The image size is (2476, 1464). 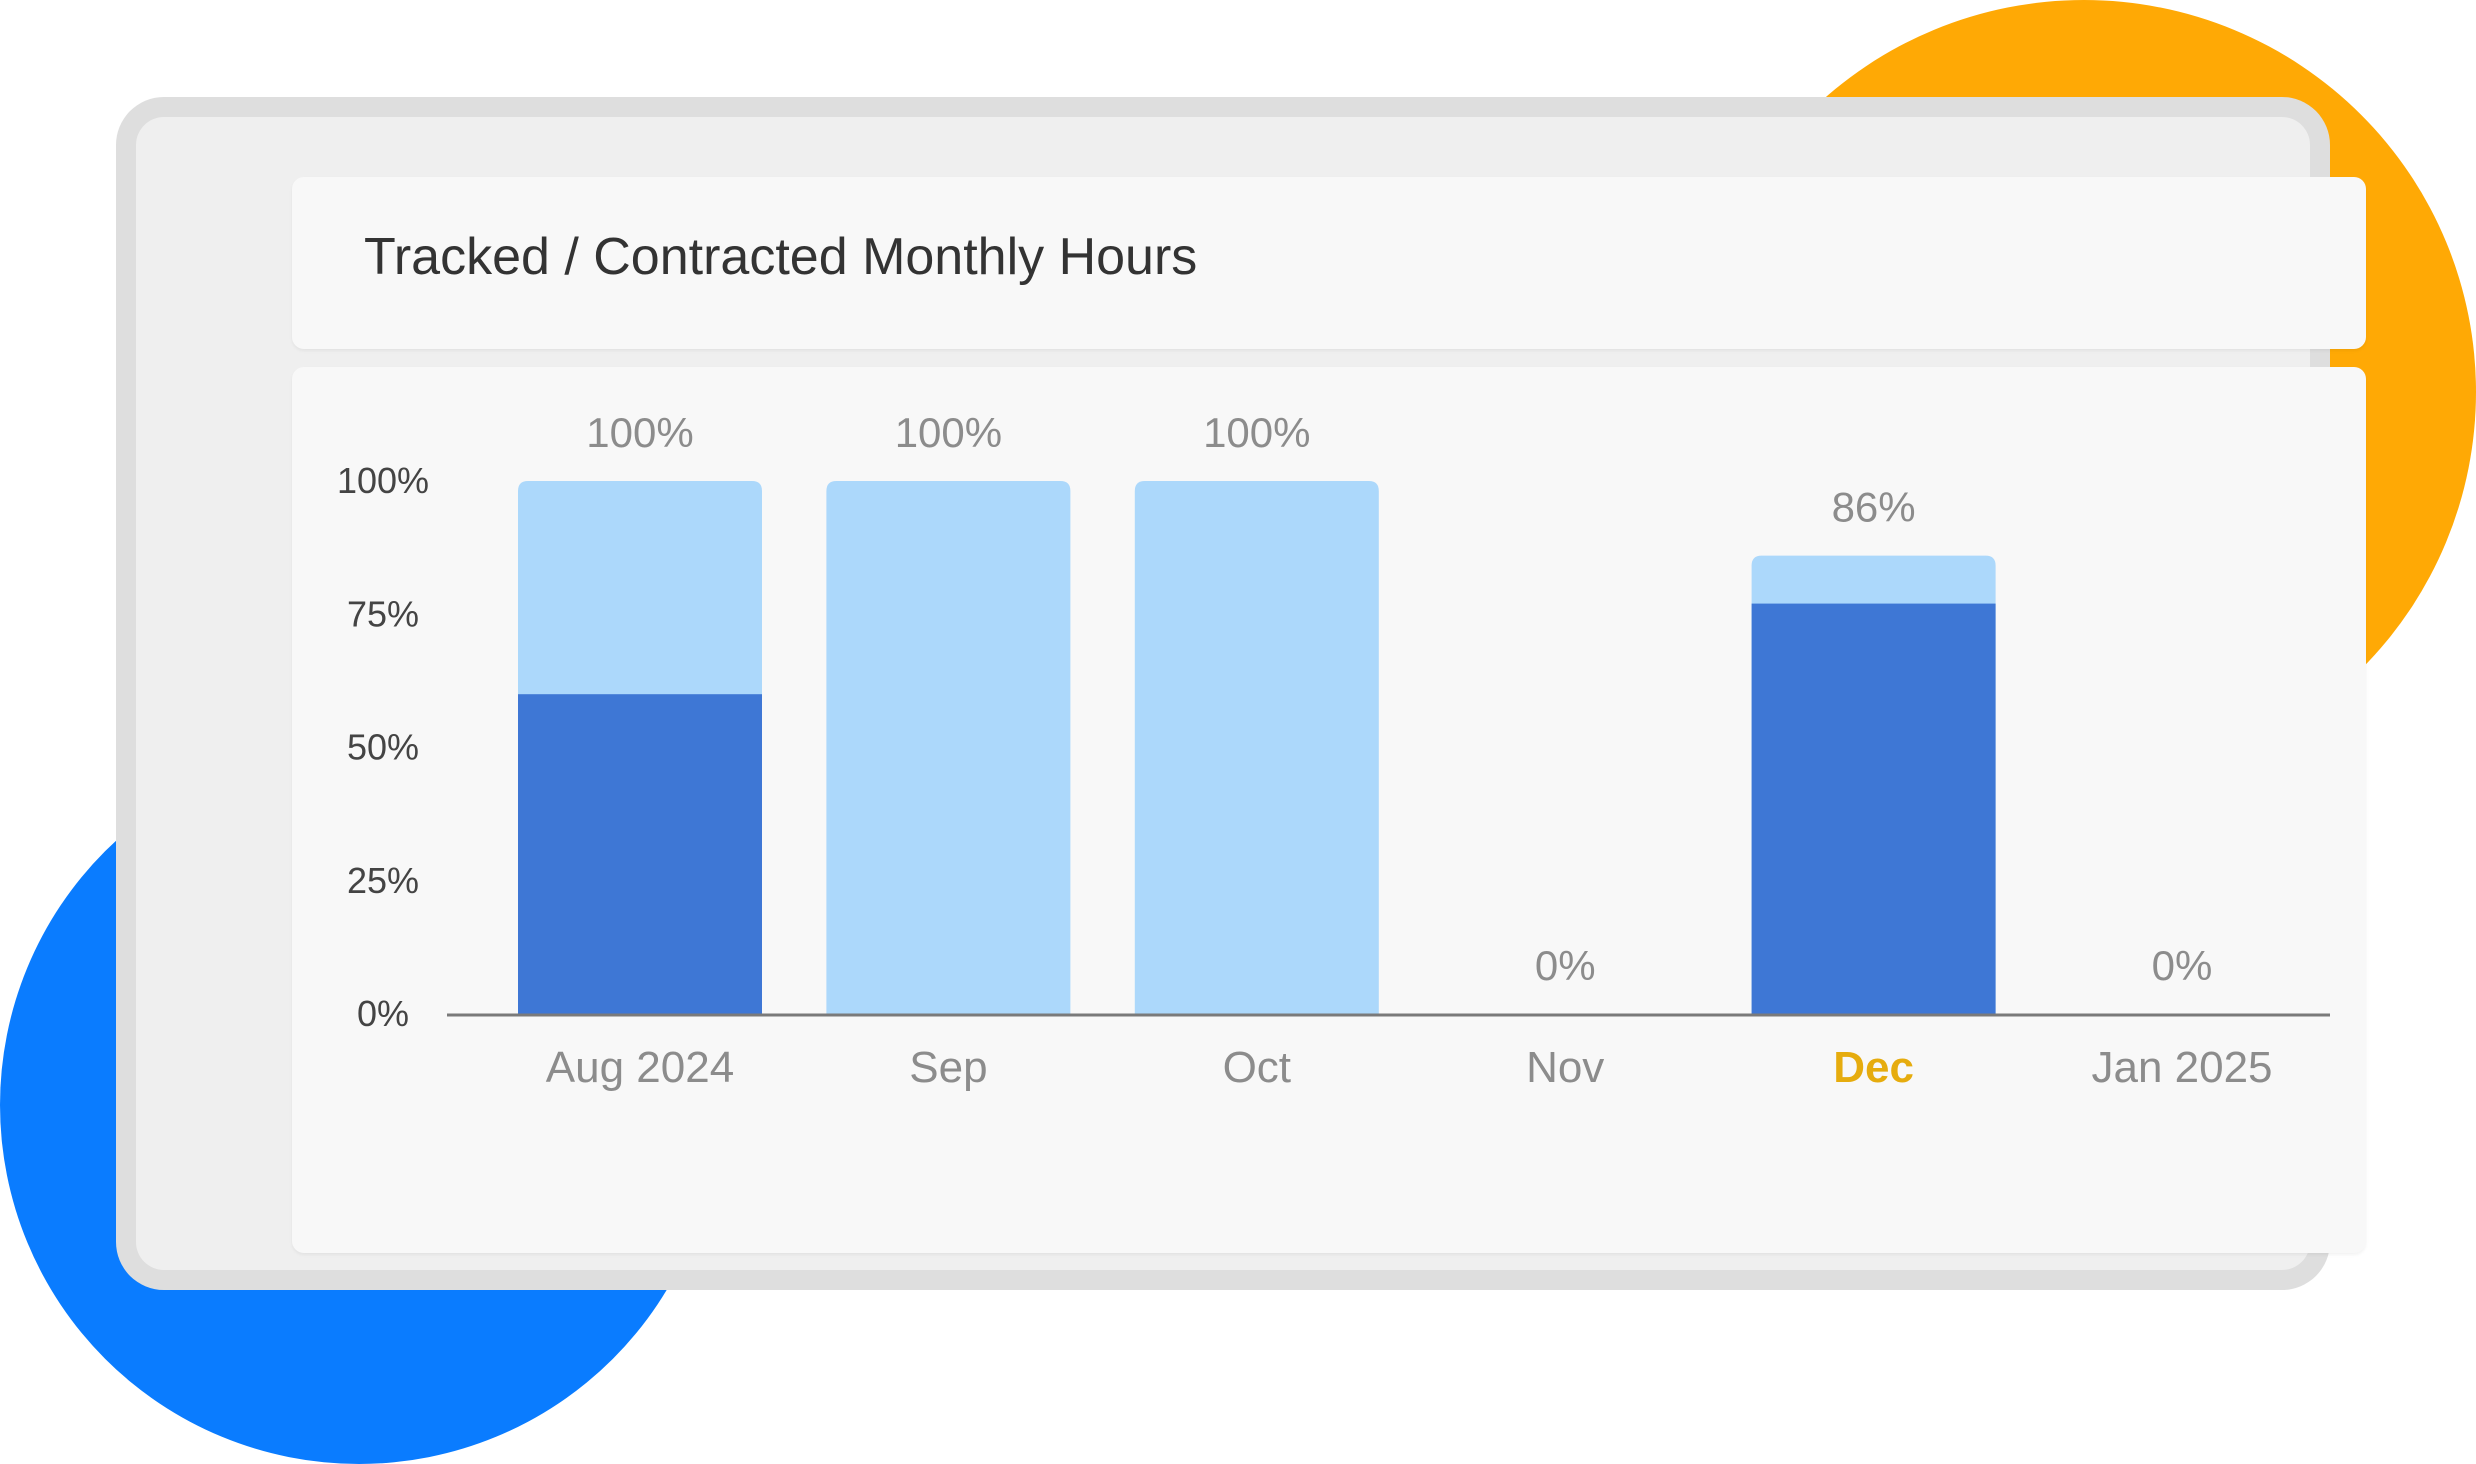 What do you see at coordinates (383, 747) in the screenshot?
I see `y-tick-label: 50%` at bounding box center [383, 747].